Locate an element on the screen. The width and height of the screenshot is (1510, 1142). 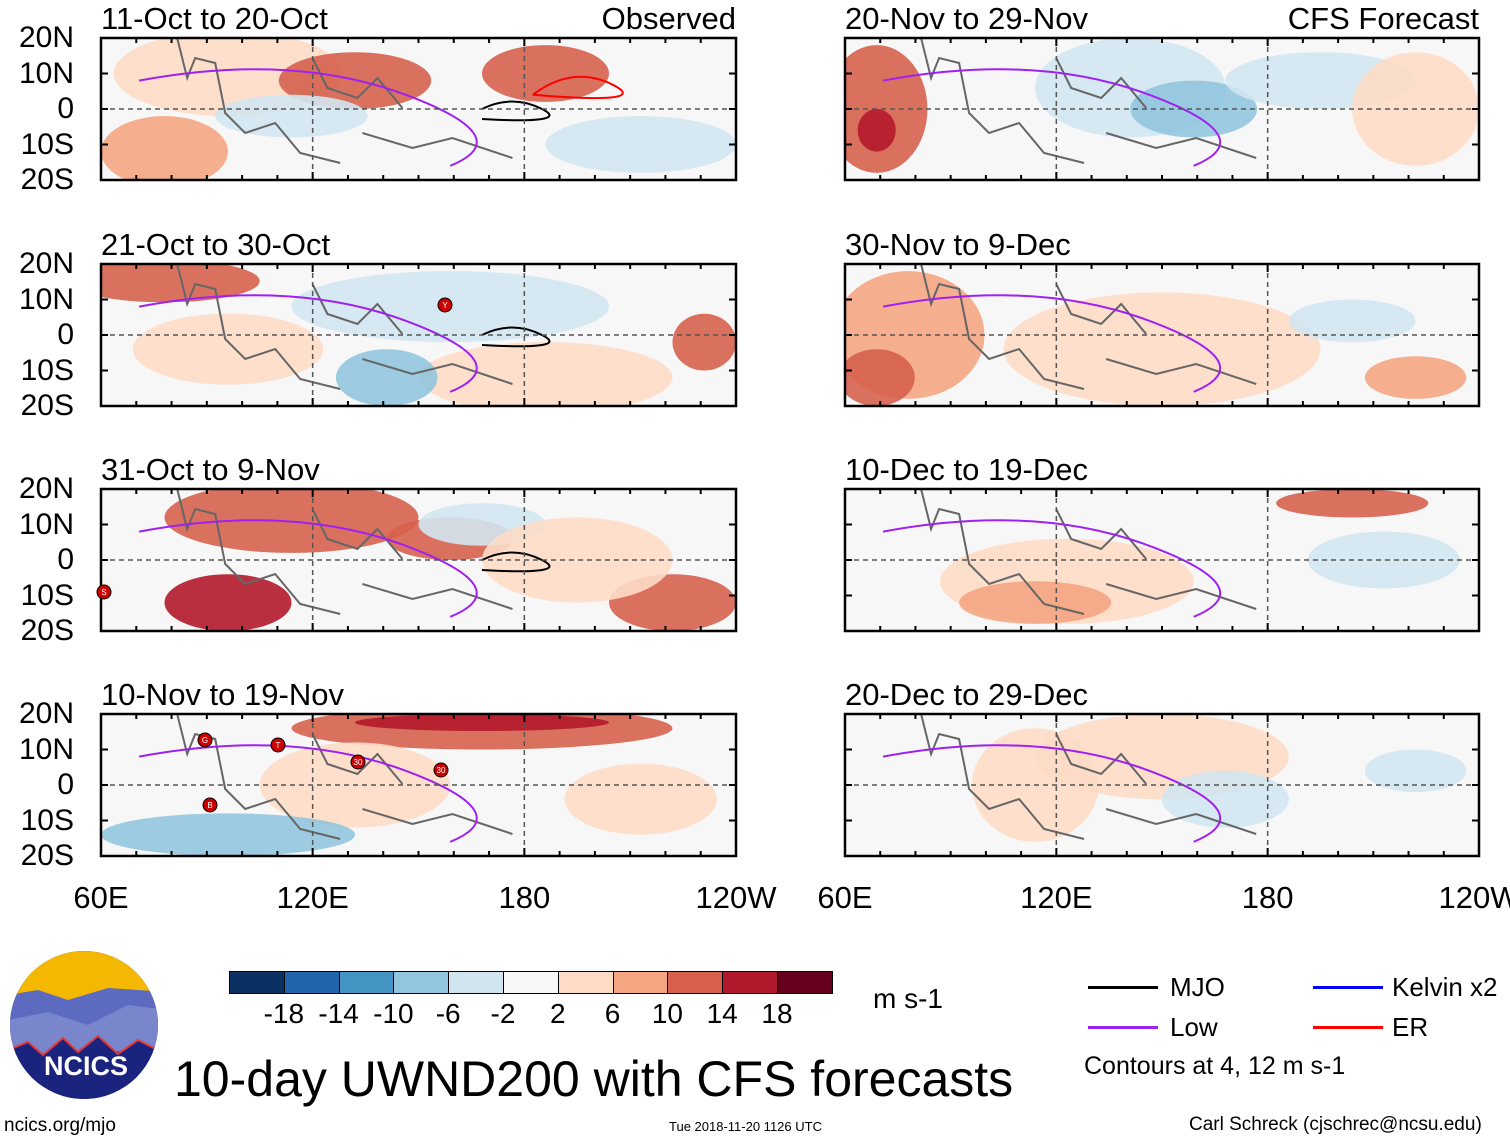
colorbar-tick-label: 10 is located at coordinates (667, 1013).